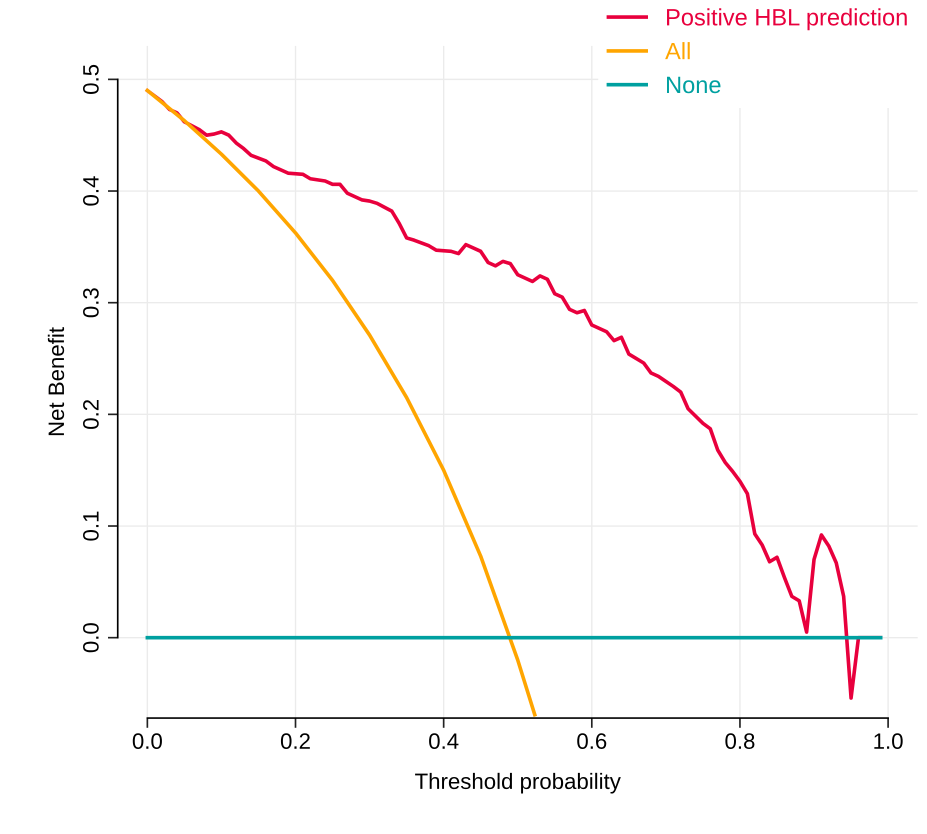 Image resolution: width=927 pixels, height=834 pixels. Describe the element at coordinates (91, 414) in the screenshot. I see `y-tick-label: 0.2` at that location.